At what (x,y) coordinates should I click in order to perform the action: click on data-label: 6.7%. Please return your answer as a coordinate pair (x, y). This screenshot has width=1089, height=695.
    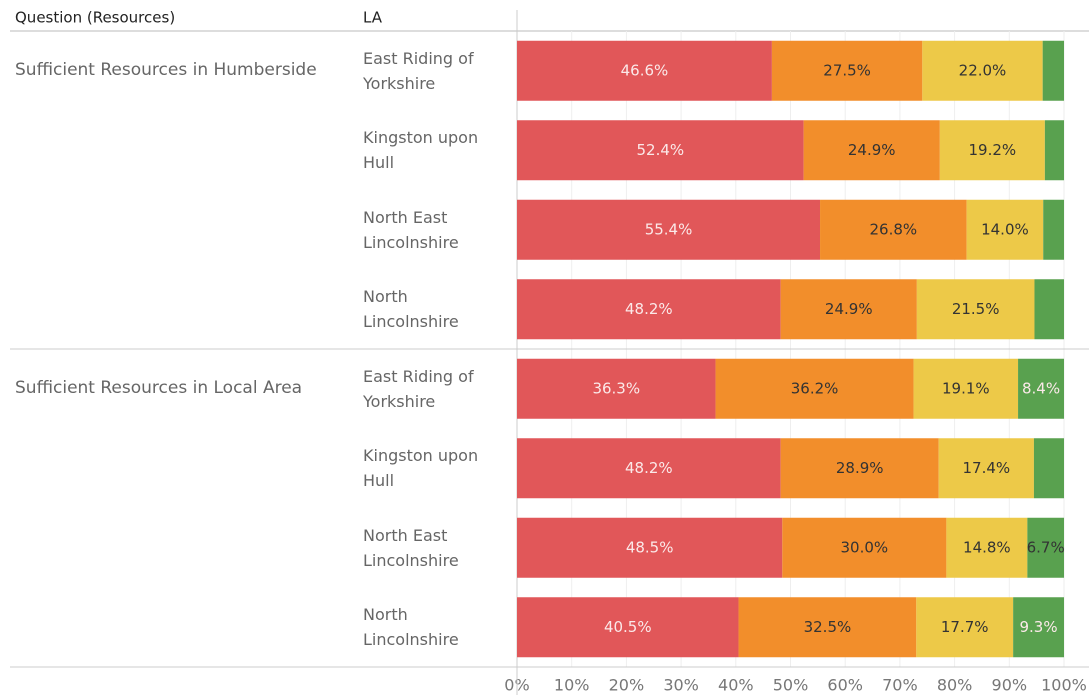
    Looking at the image, I should click on (1046, 547).